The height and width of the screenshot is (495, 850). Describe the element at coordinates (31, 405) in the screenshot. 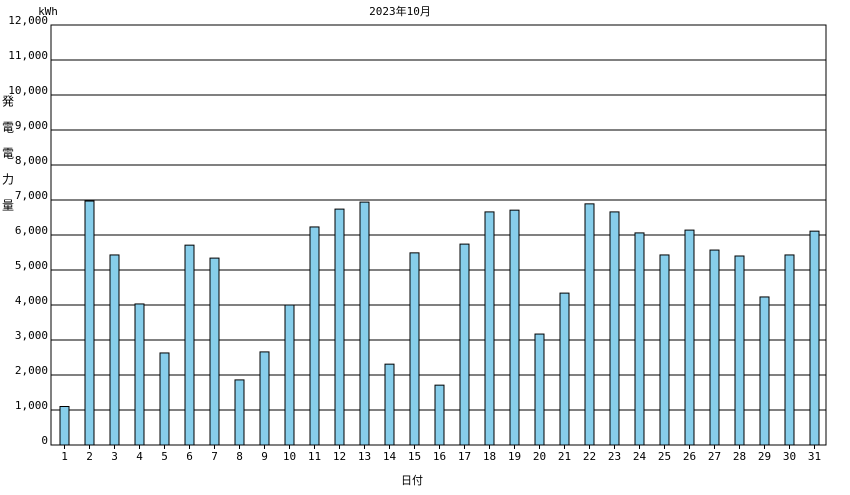

I see `y-tick-label: 1,000` at that location.